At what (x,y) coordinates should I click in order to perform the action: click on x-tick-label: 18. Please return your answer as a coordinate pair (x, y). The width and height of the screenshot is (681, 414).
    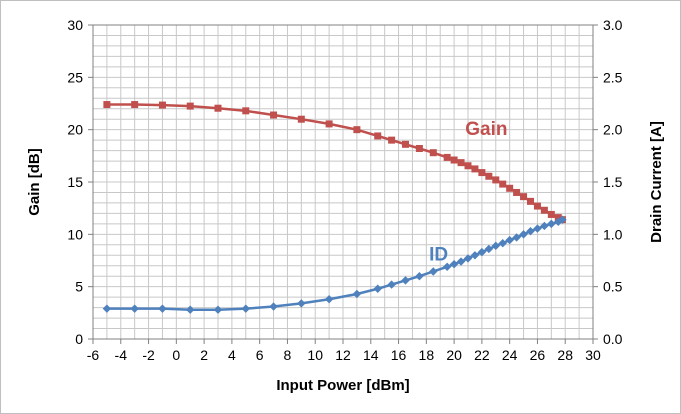
    Looking at the image, I should click on (427, 355).